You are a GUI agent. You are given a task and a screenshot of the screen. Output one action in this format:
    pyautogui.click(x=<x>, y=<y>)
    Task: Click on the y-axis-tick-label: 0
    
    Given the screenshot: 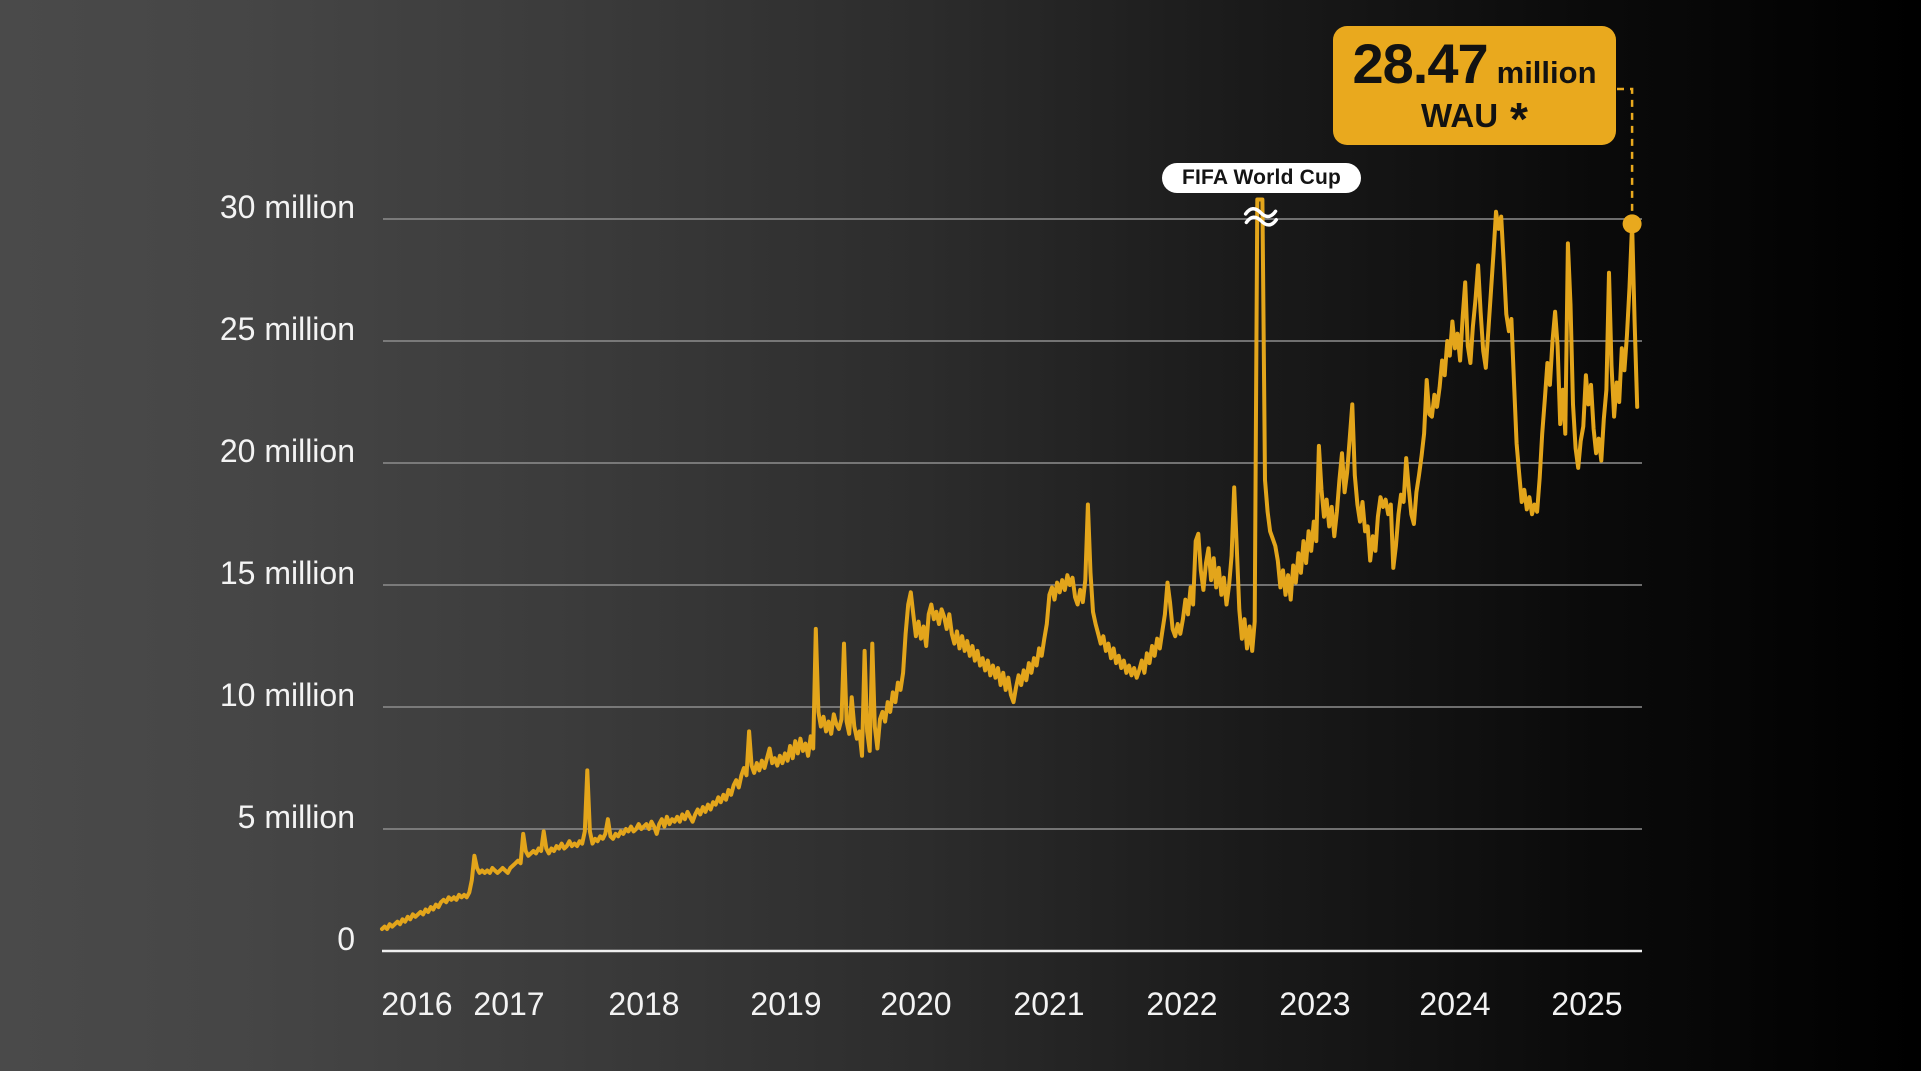 What is the action you would take?
    pyautogui.click(x=346, y=939)
    